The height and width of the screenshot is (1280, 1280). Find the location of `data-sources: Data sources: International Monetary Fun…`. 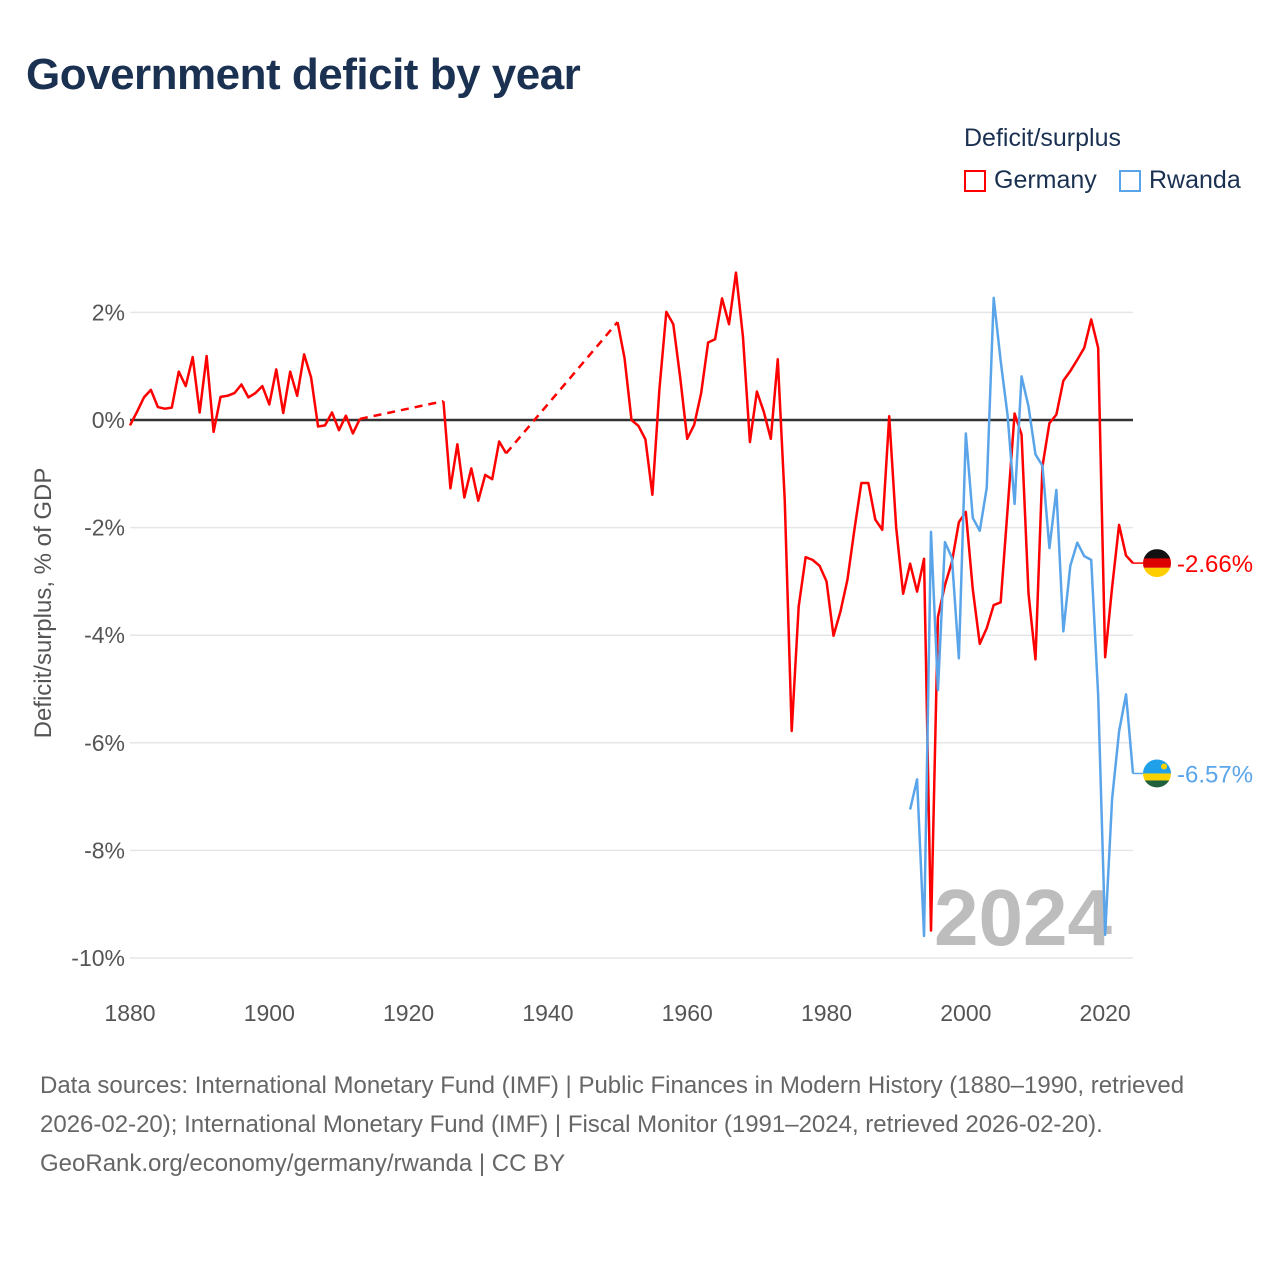

data-sources: Data sources: International Monetary Fun… is located at coordinates (612, 1105).